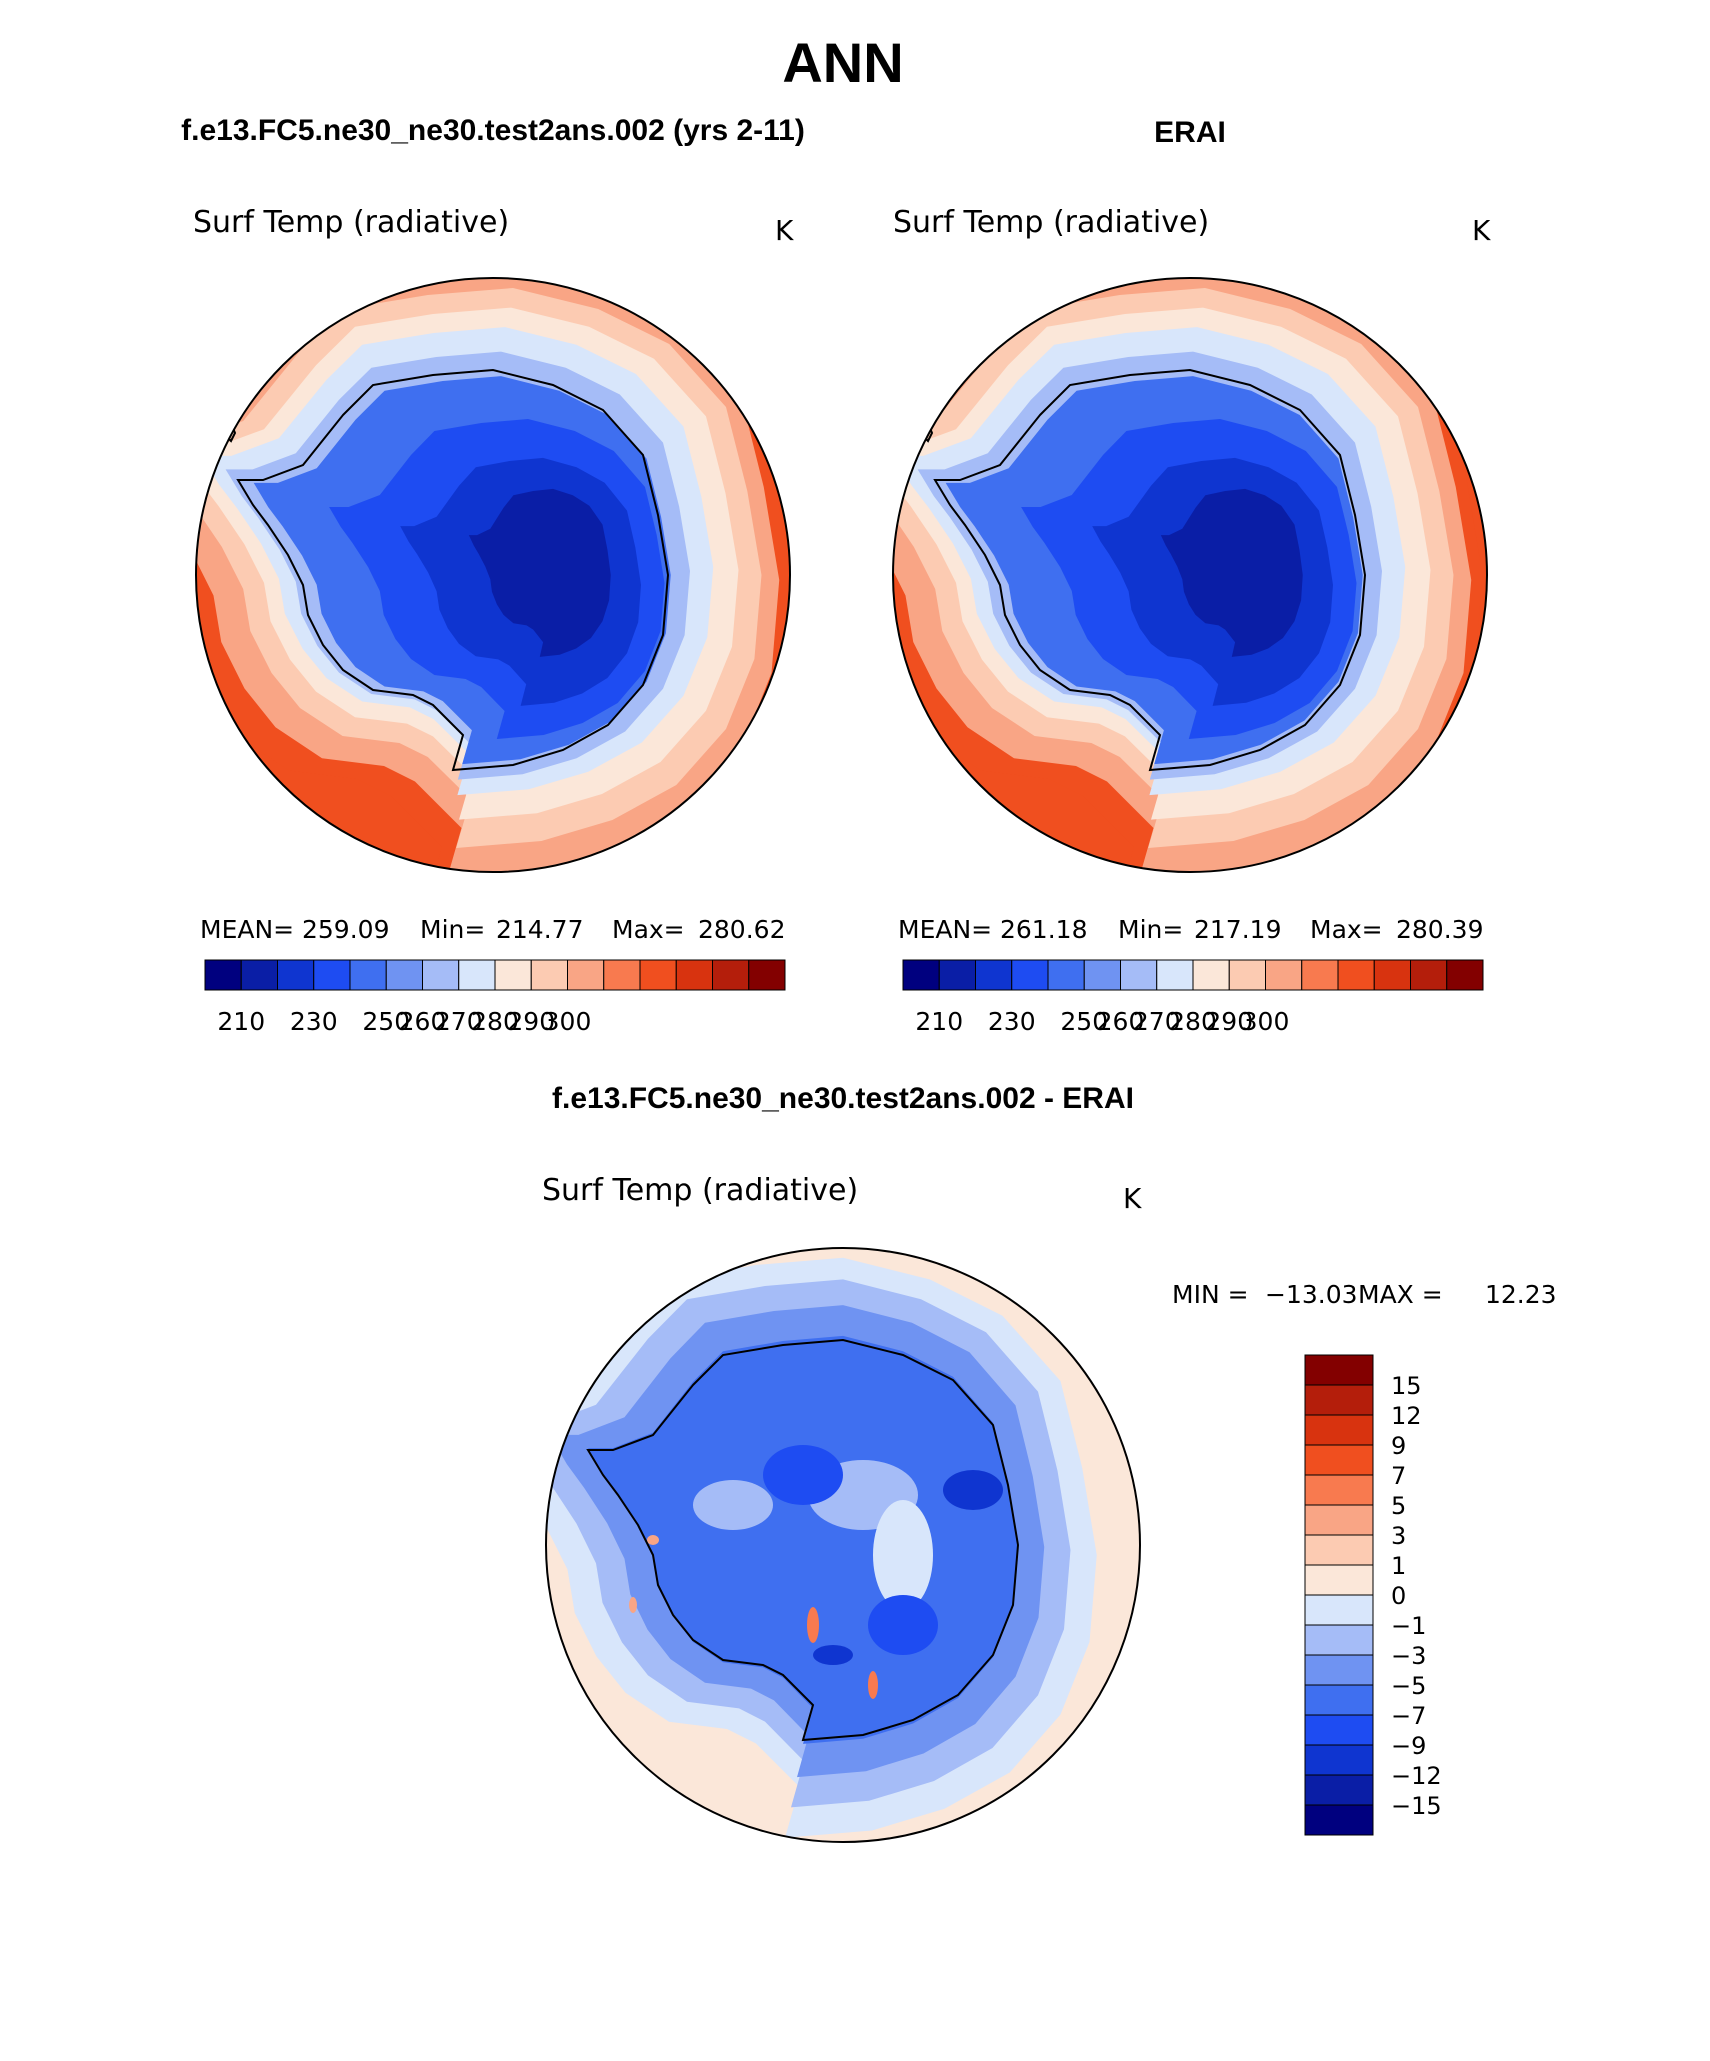 This screenshot has width=1710, height=2061. Describe the element at coordinates (1416, 1776) in the screenshot. I see `colorbar-tick-label: −12` at that location.